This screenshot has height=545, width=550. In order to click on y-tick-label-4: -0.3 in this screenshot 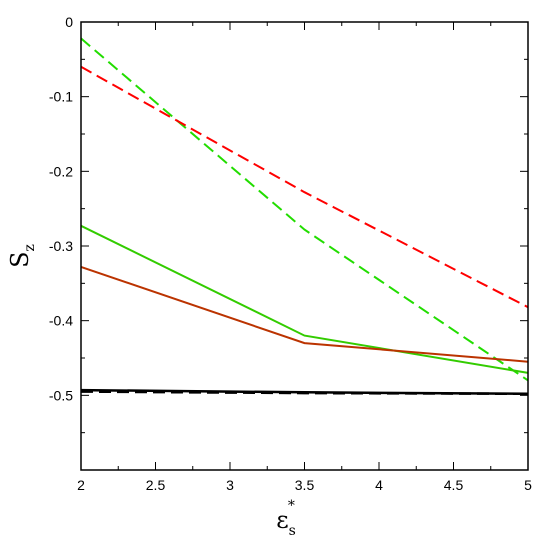, I will do `click(61, 246)`.